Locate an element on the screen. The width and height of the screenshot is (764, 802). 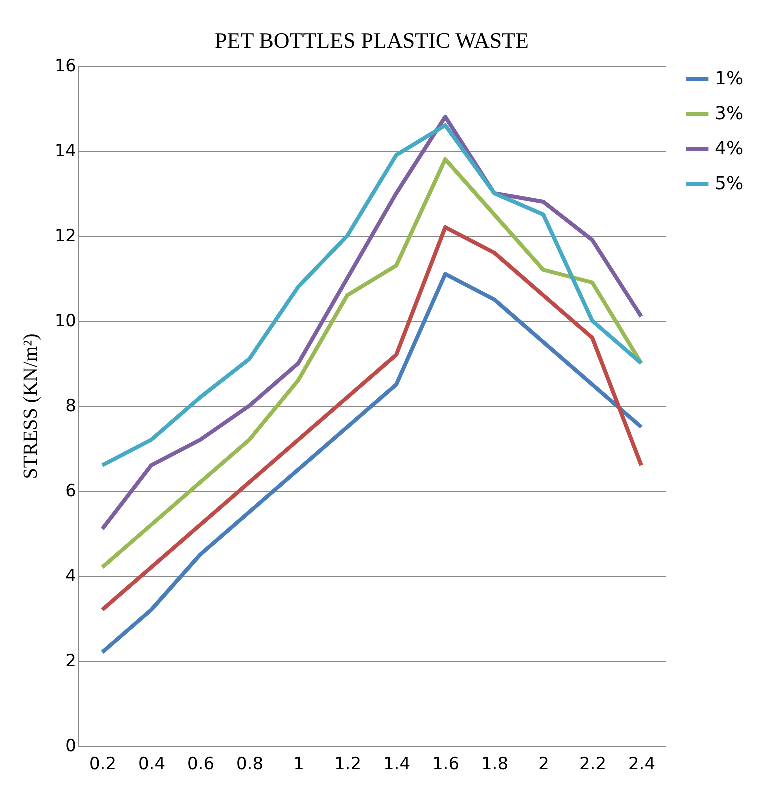
x-tick-label: 1 is located at coordinates (299, 764).